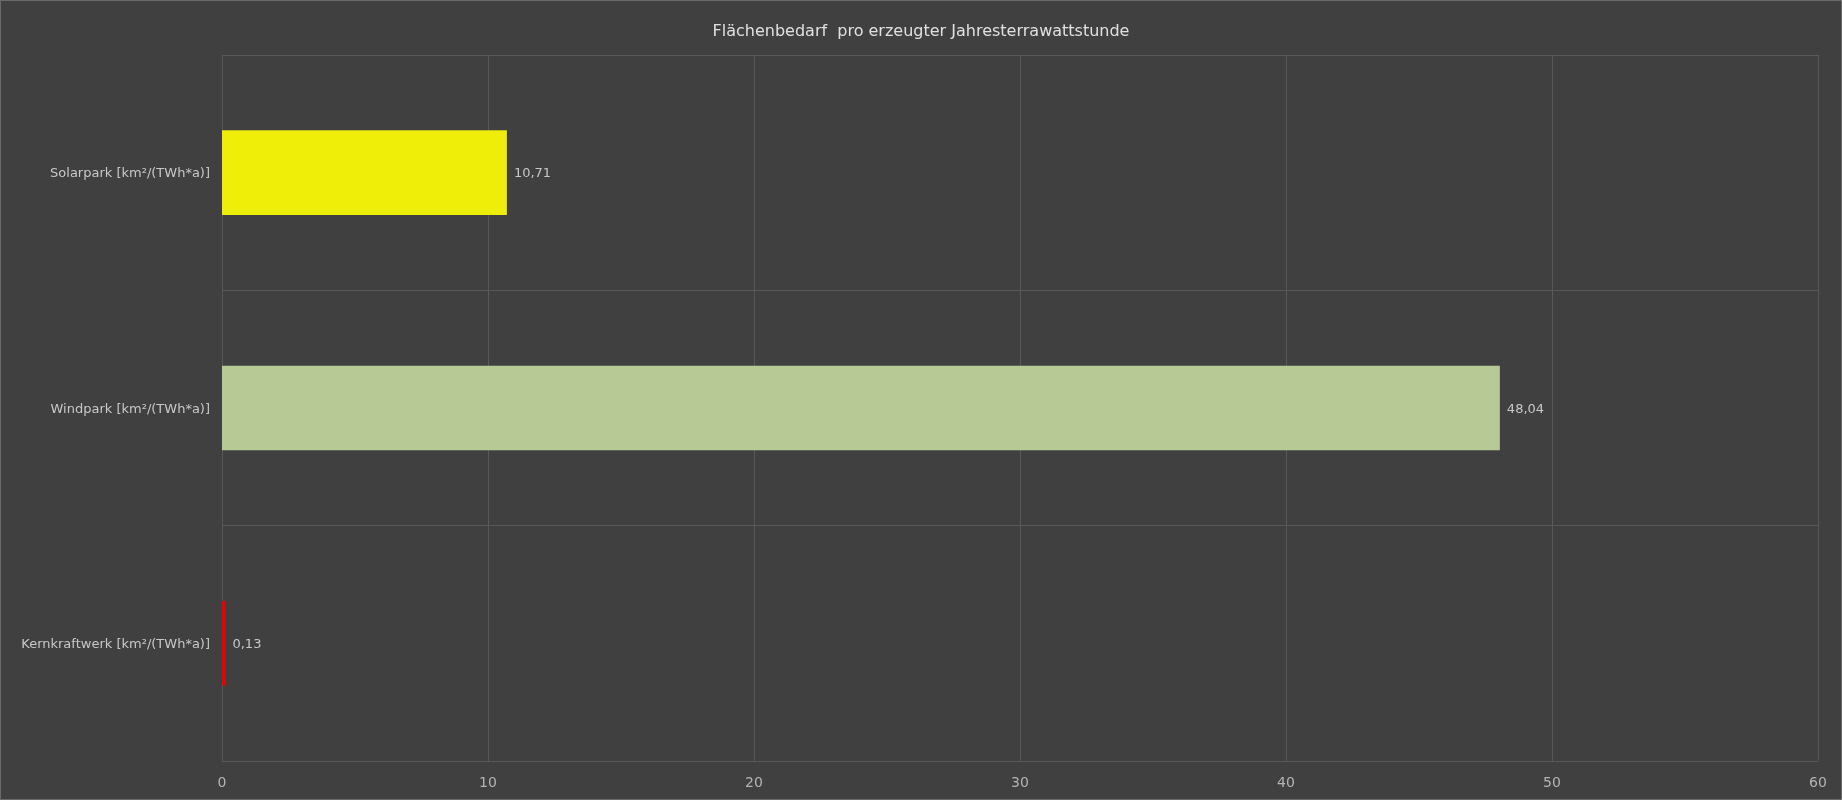 The height and width of the screenshot is (800, 1842). Describe the element at coordinates (130, 408) in the screenshot. I see `y-tick-label: Windpark [km²/(TWh*a)]` at that location.